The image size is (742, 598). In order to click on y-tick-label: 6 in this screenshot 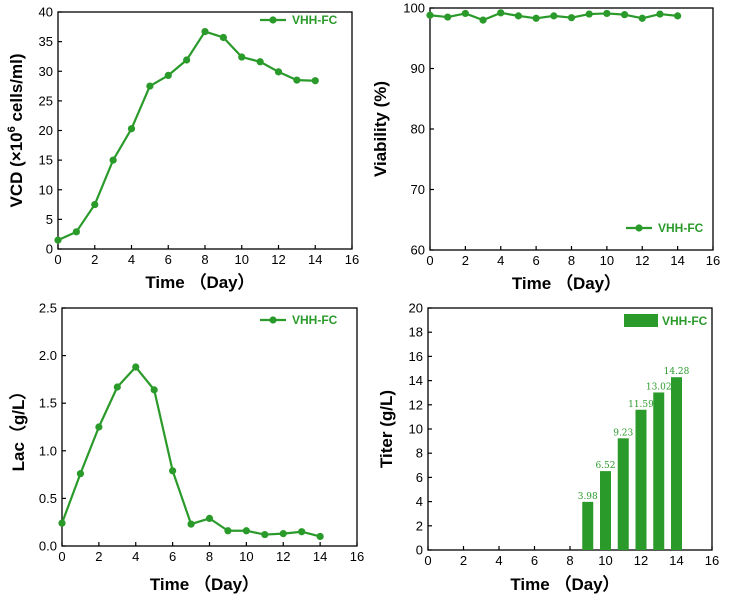, I will do `click(419, 477)`.